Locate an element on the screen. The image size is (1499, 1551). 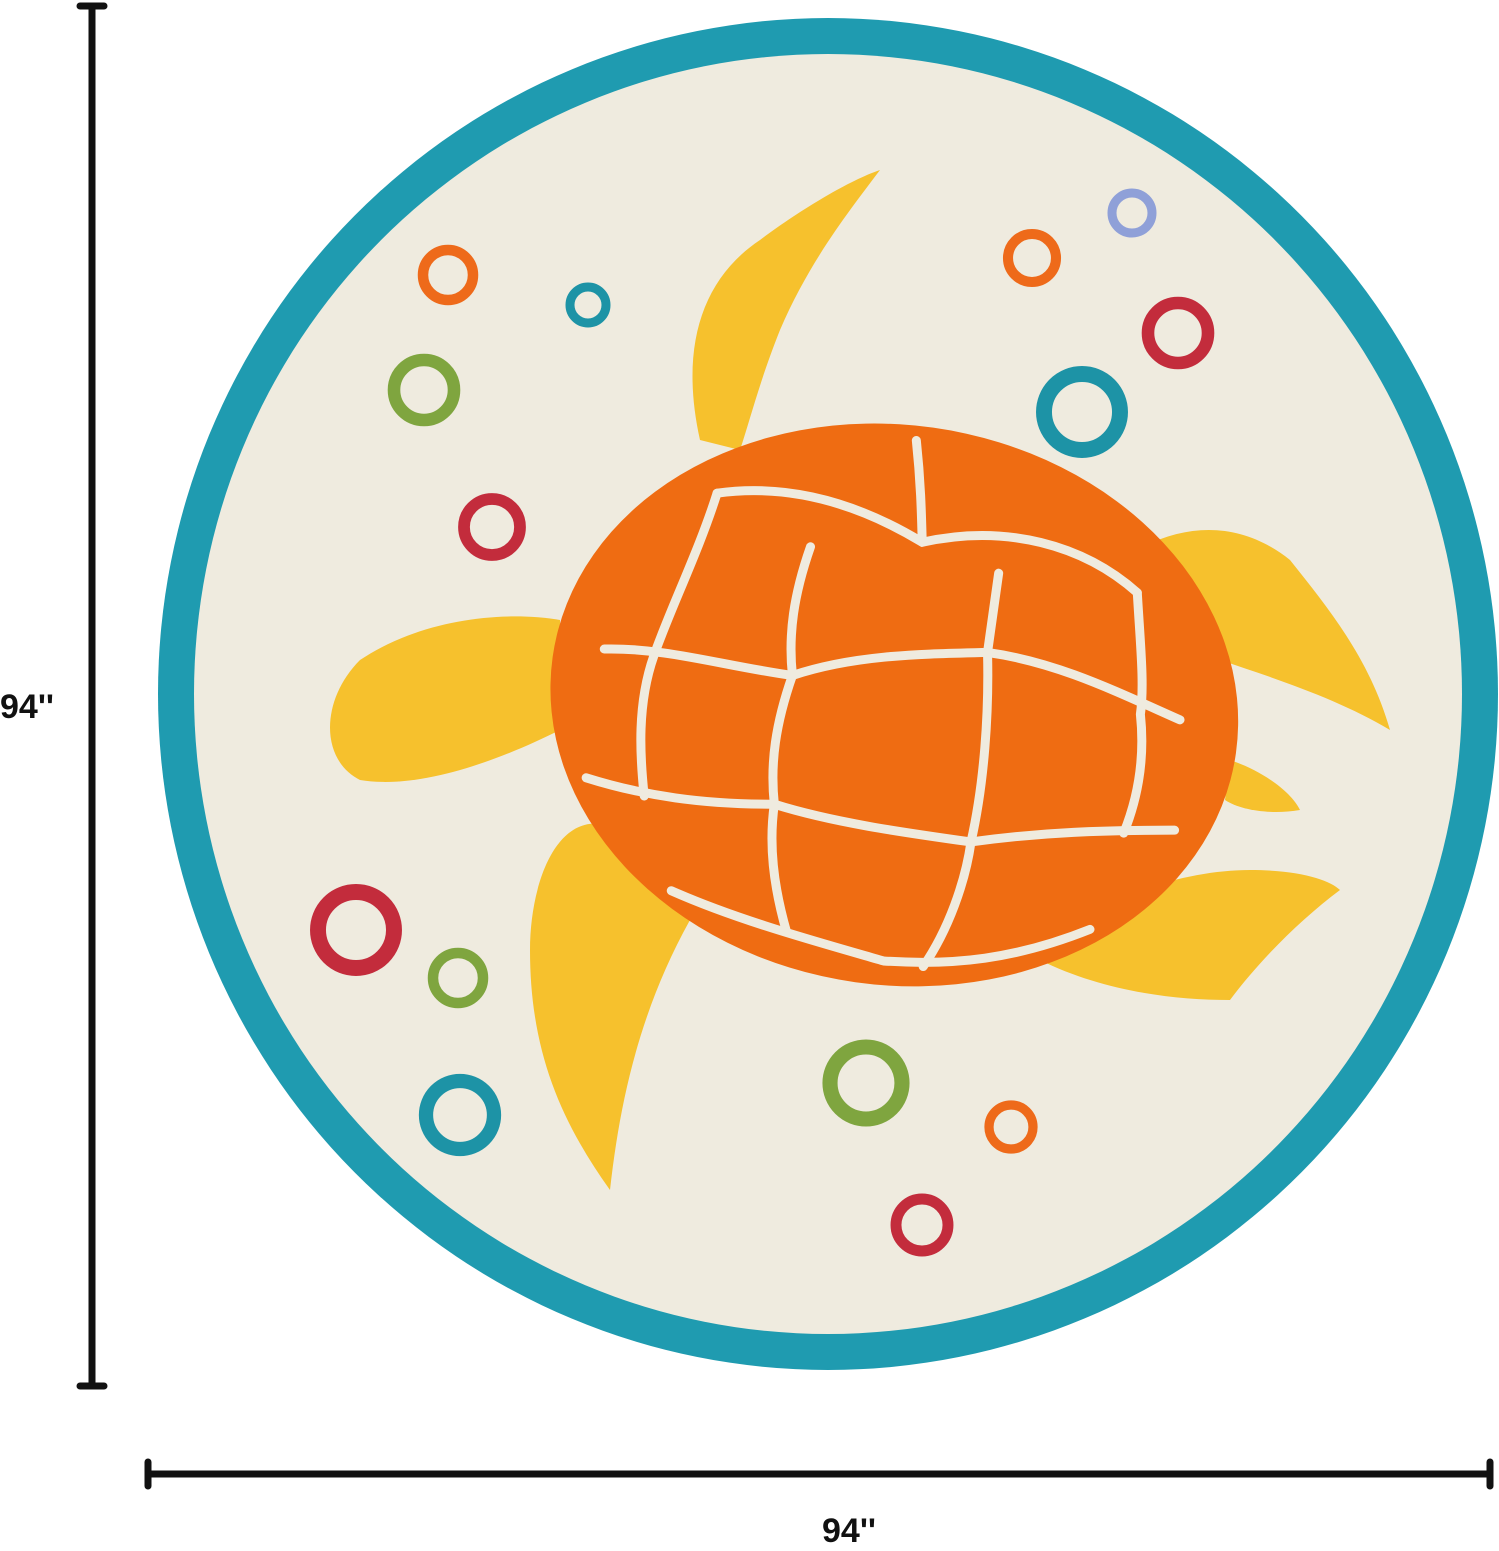
height-dimension-line is located at coordinates (92, 696).